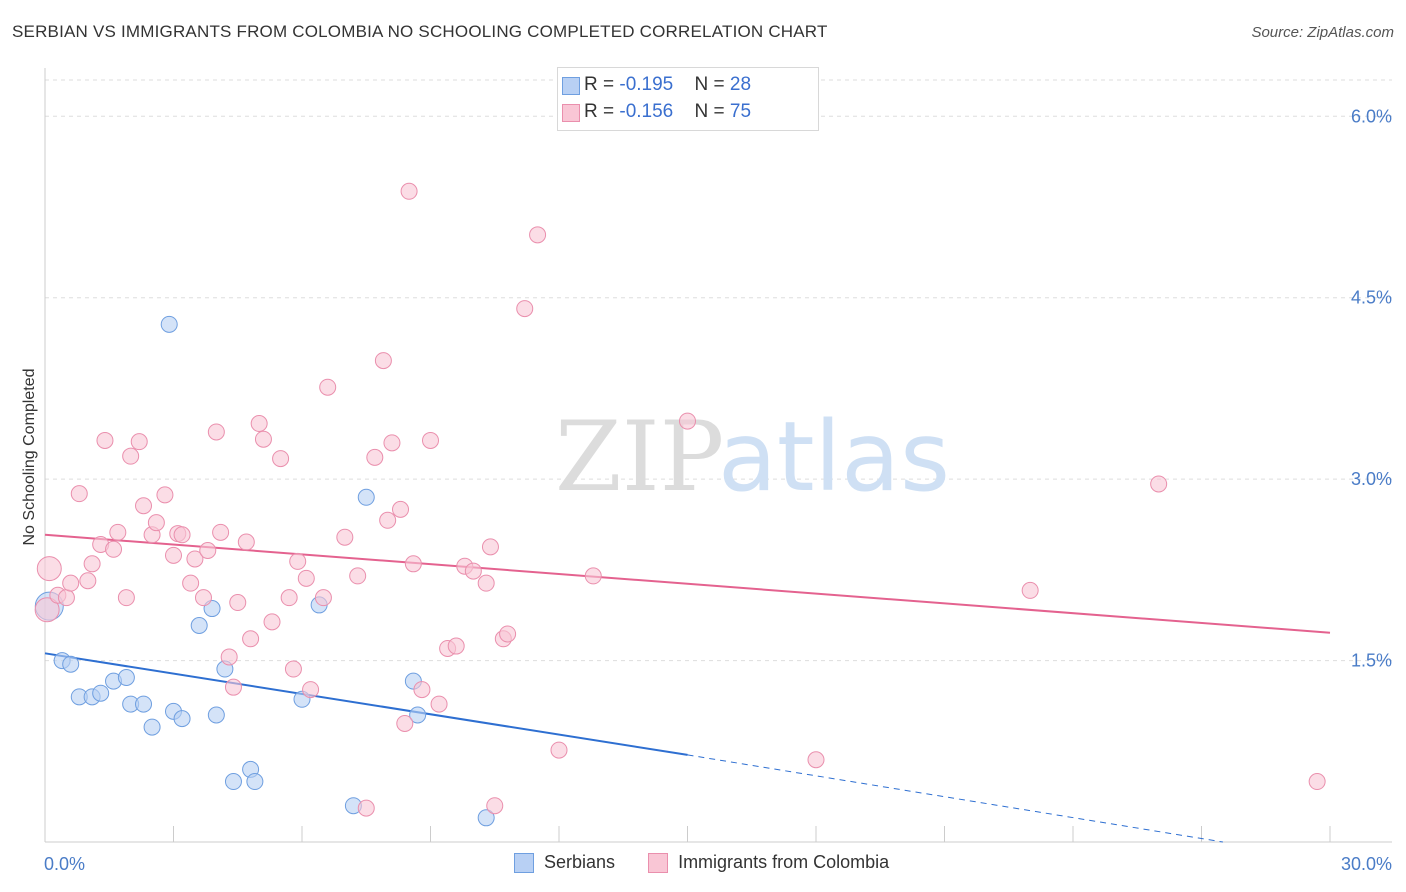 The image size is (1406, 892). I want to click on legend-item-colombia: Immigrants from Colombia, so click(768, 862).